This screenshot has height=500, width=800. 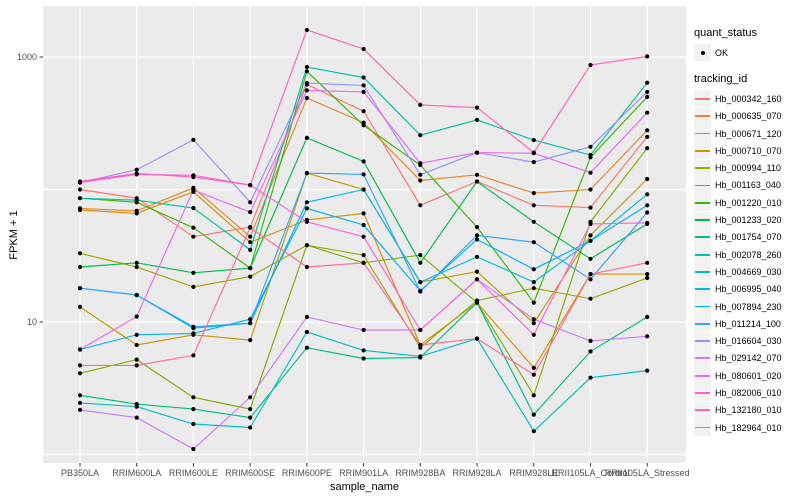 What do you see at coordinates (725, 33) in the screenshot?
I see `legend-quant-status-title: quant_status` at bounding box center [725, 33].